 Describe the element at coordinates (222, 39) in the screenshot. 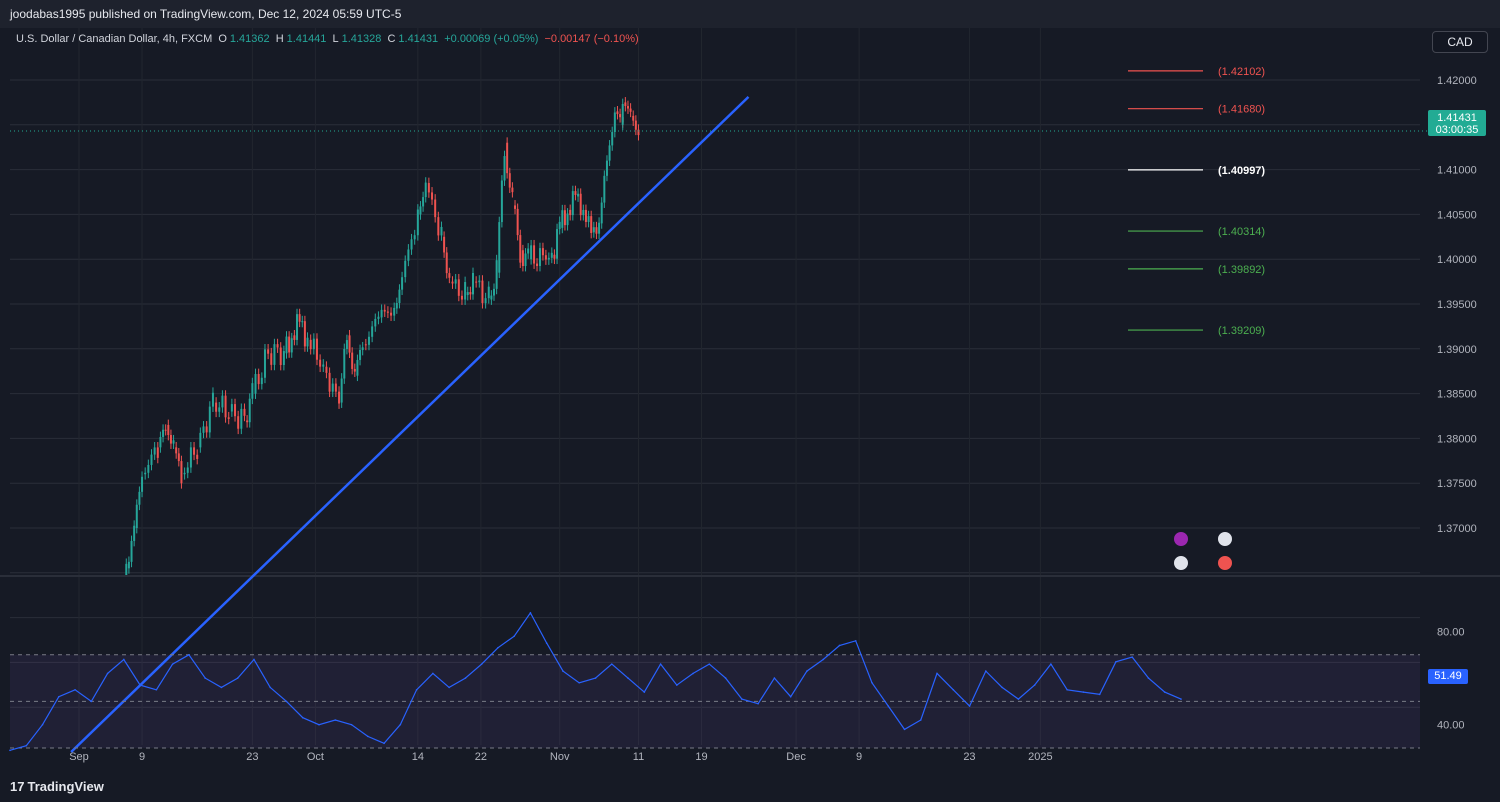

I see `open-label: O` at that location.